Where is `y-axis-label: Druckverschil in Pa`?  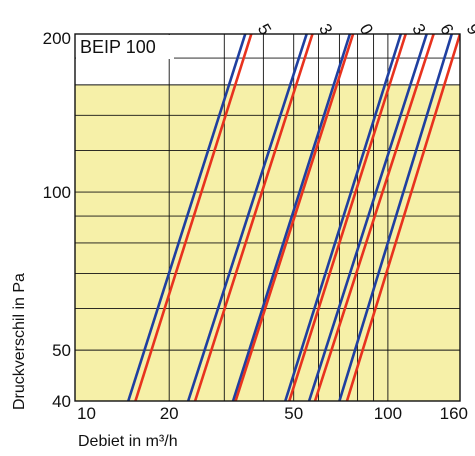 y-axis-label: Druckverschil in Pa is located at coordinates (19, 341).